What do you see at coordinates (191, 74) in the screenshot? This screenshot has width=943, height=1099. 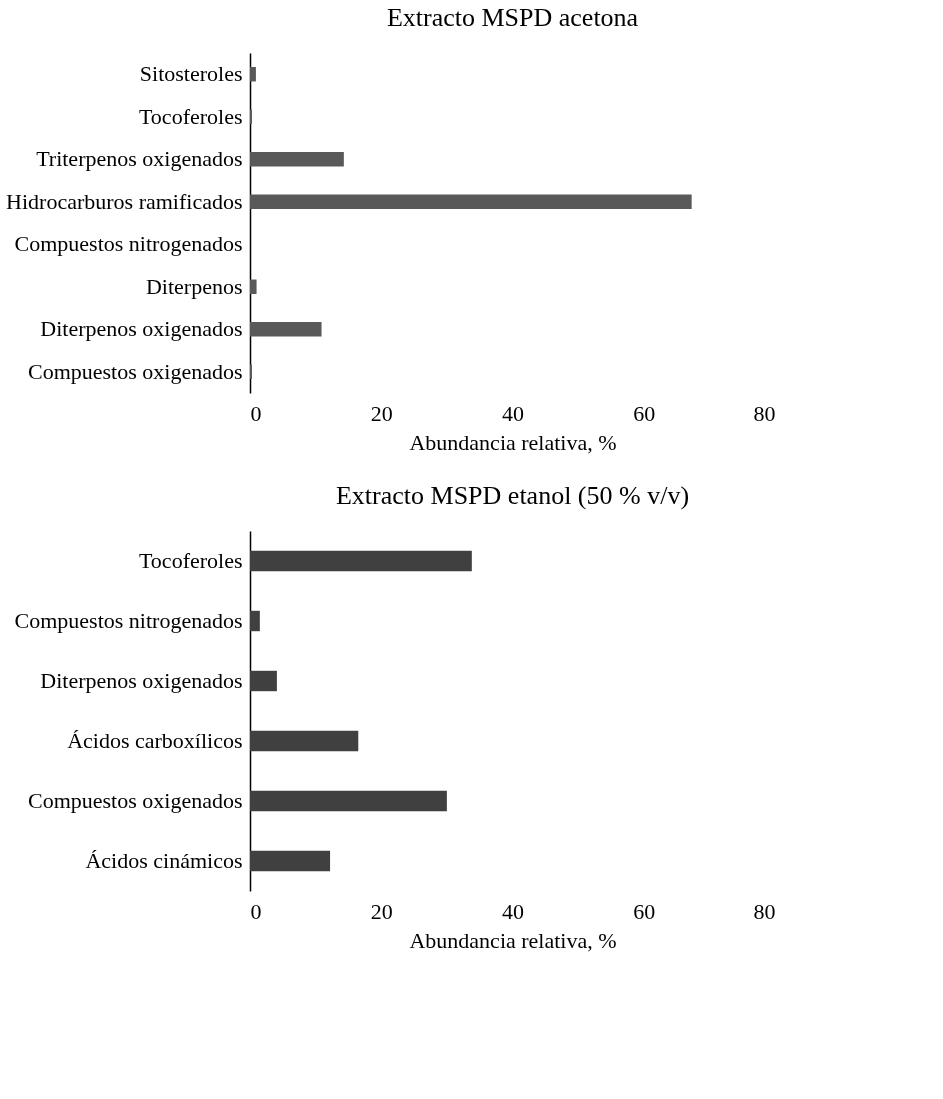 I see `y-tick-label: Sitosteroles` at bounding box center [191, 74].